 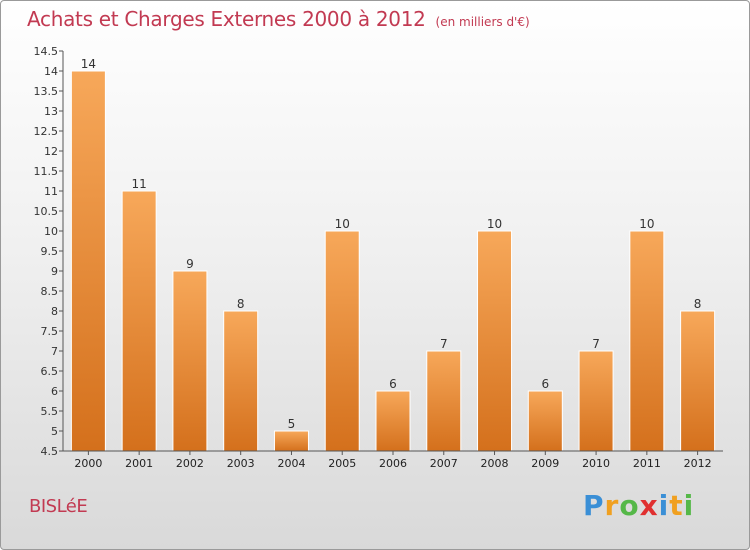 I want to click on commune-name: BISLéE, so click(x=58, y=506).